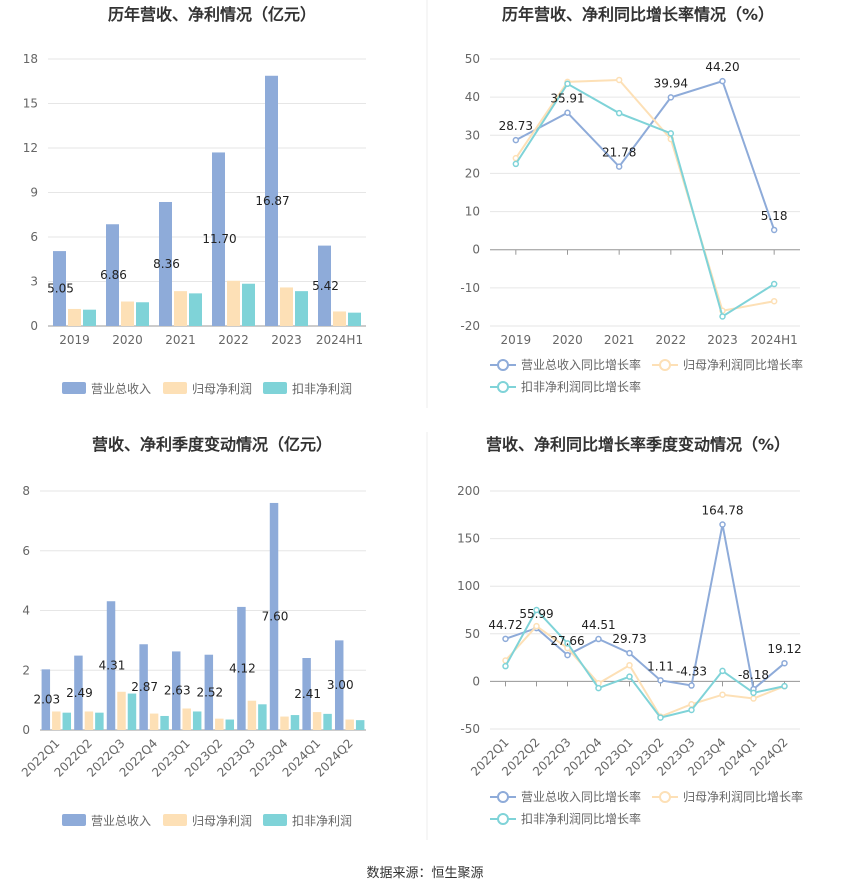  What do you see at coordinates (177, 691) in the screenshot?
I see `bar-data-label: 2.63` at bounding box center [177, 691].